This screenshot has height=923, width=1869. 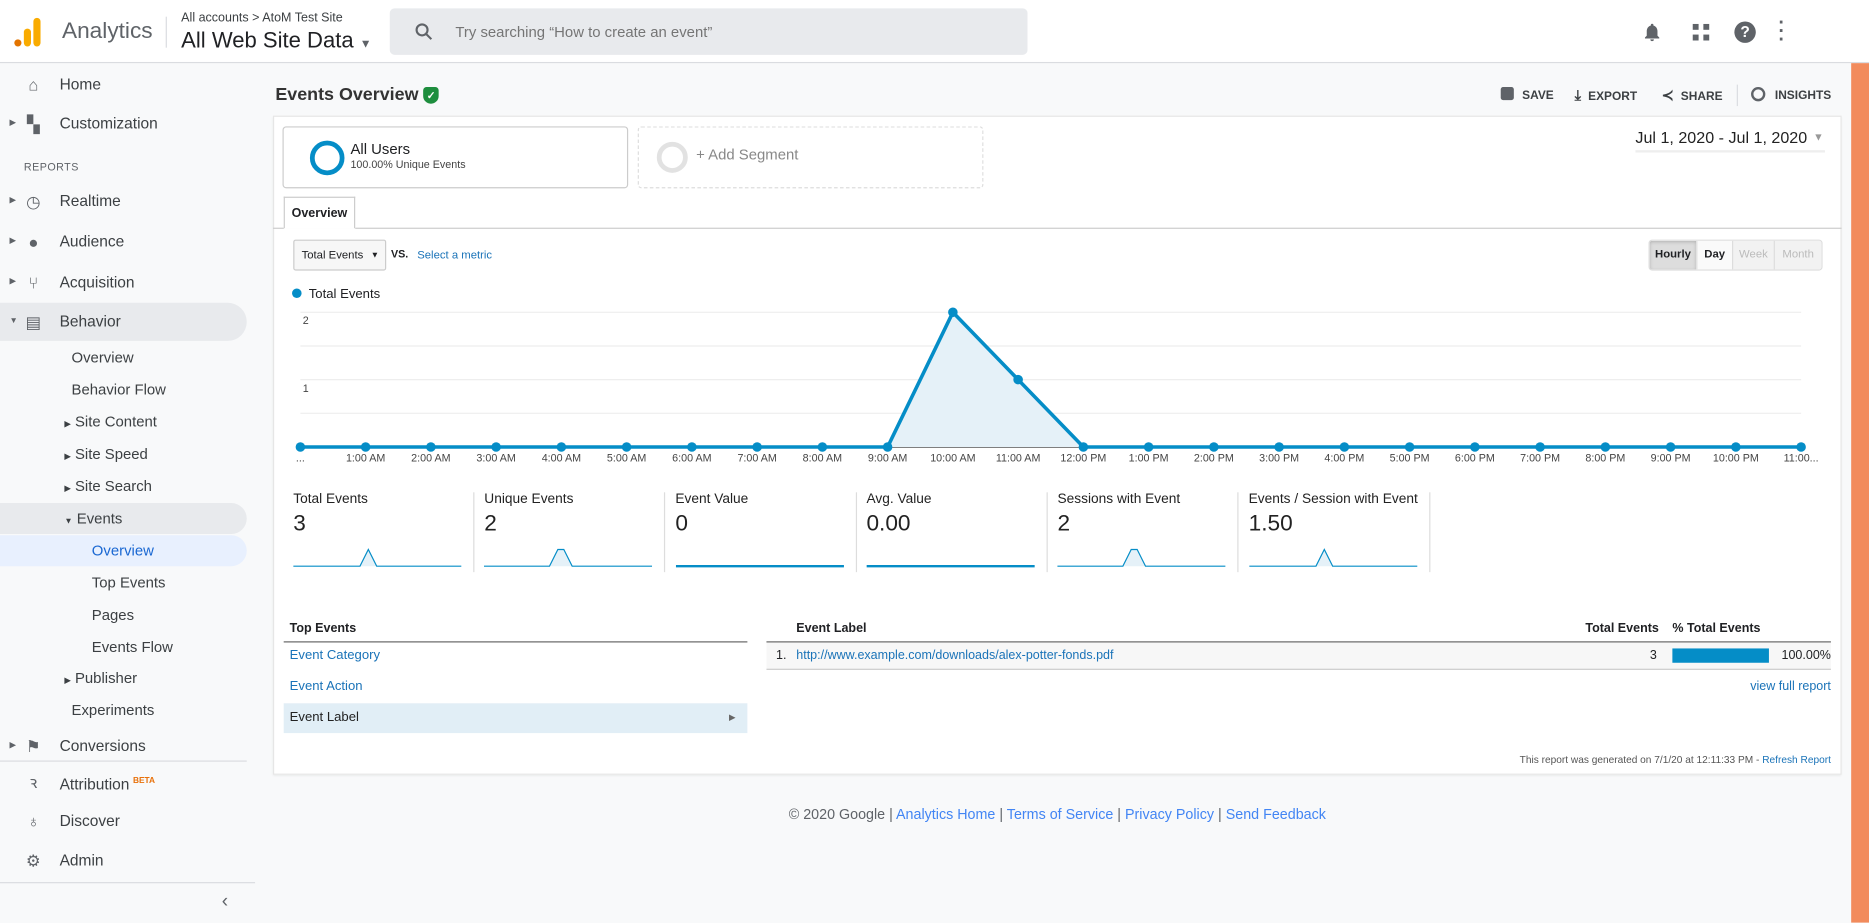 I want to click on metric-value: 0, so click(x=681, y=524).